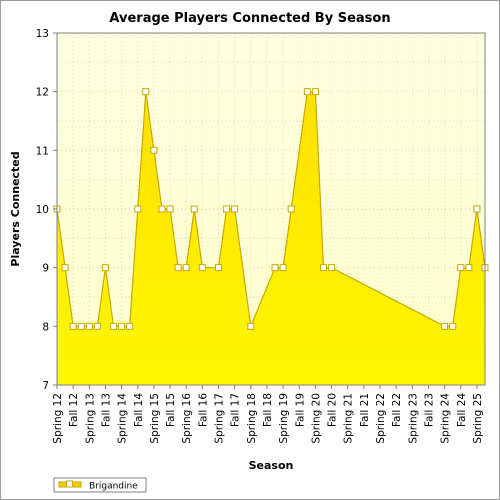 The image size is (500, 500). What do you see at coordinates (316, 418) in the screenshot?
I see `x-tick-label: Spring 20` at bounding box center [316, 418].